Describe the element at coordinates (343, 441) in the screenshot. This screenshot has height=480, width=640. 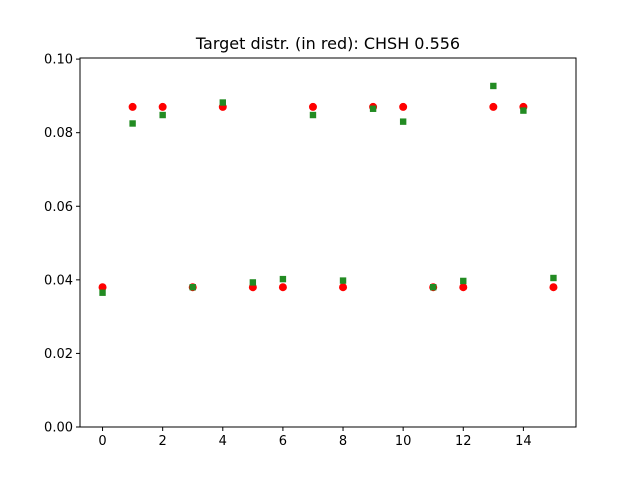
I see `x-tick-label: 8` at that location.